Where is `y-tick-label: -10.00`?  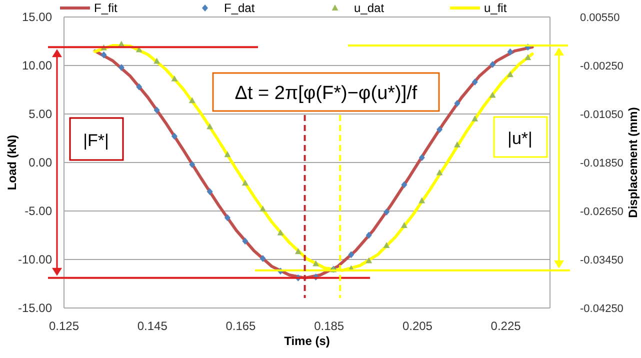
y-tick-label: -10.00 is located at coordinates (35, 259).